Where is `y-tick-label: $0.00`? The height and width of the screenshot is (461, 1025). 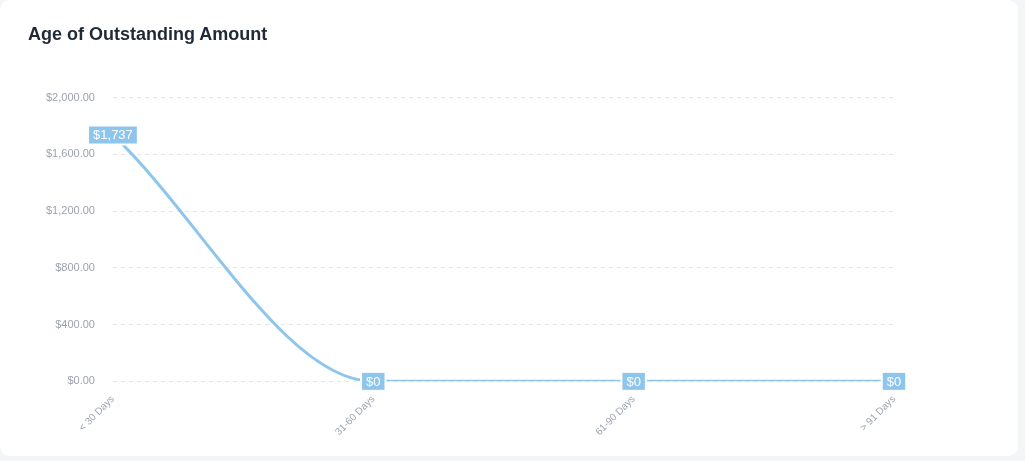
y-tick-label: $0.00 is located at coordinates (81, 380).